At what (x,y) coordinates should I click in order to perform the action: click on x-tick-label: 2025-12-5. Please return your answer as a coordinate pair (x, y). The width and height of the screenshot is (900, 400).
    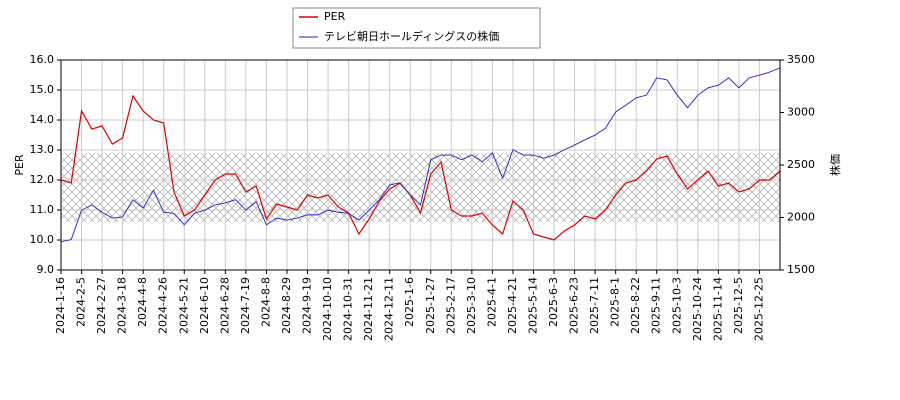
    Looking at the image, I should click on (738, 305).